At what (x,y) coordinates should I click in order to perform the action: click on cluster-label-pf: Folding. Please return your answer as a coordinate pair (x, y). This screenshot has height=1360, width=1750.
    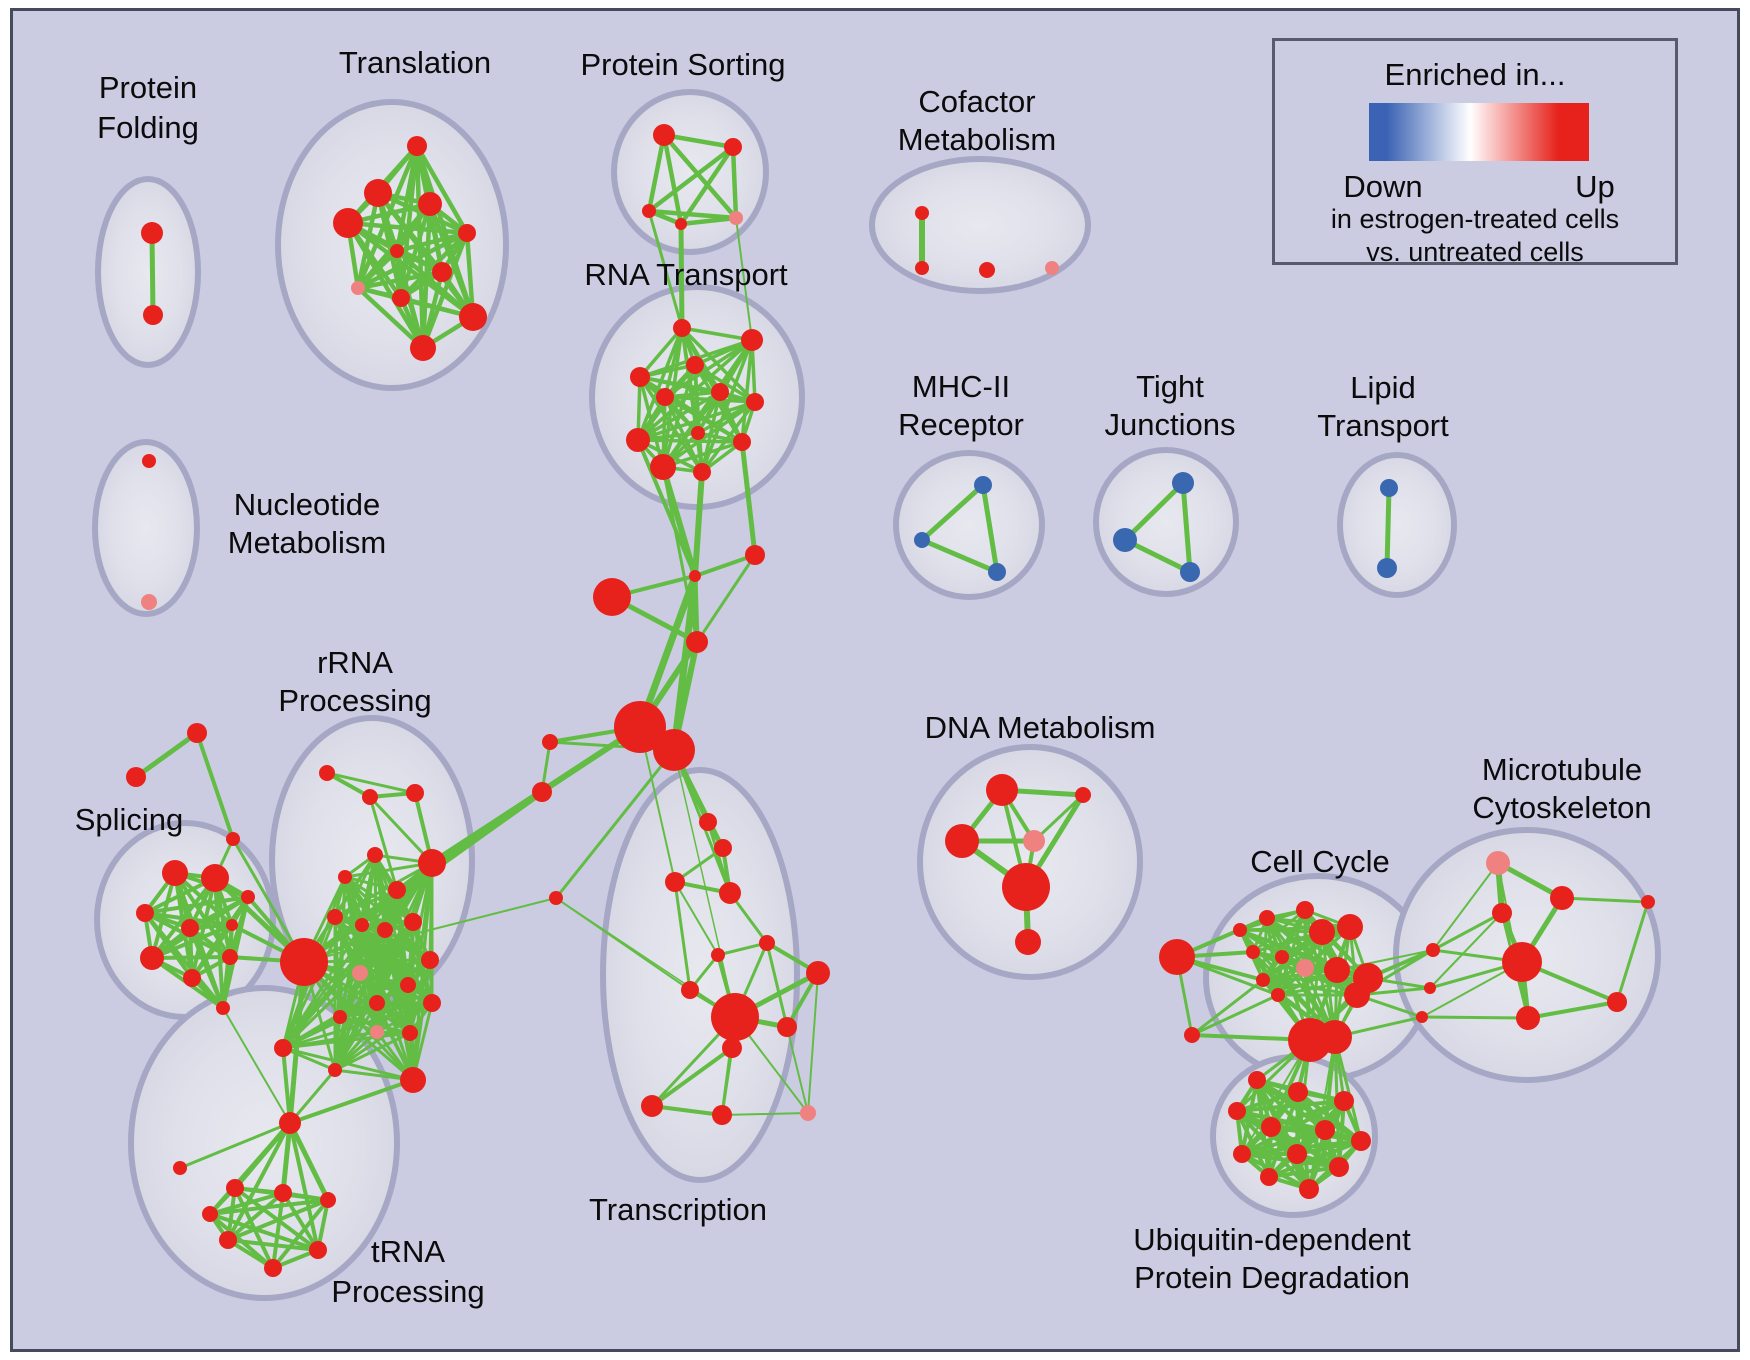
    Looking at the image, I should click on (148, 127).